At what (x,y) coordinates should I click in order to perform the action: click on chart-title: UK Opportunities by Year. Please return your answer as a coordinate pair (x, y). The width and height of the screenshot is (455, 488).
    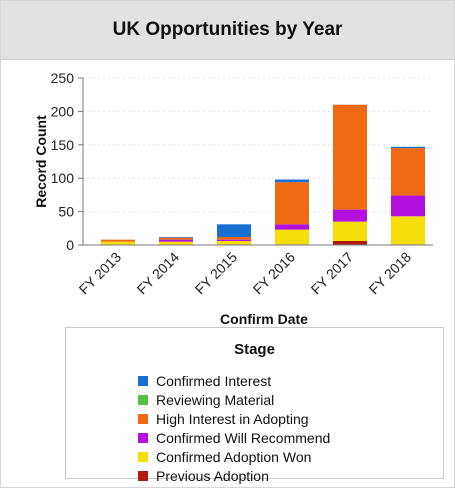
    Looking at the image, I should click on (227, 29).